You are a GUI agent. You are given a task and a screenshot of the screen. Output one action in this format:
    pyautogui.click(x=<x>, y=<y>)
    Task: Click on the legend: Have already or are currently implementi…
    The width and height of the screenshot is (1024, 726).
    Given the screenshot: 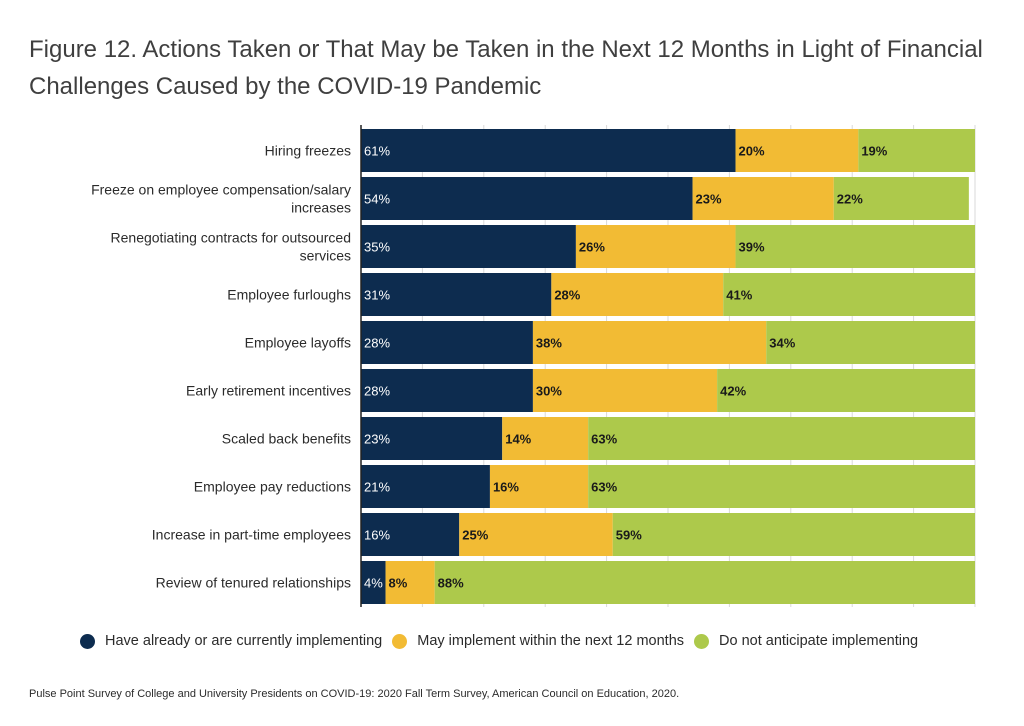 What is the action you would take?
    pyautogui.click(x=504, y=641)
    